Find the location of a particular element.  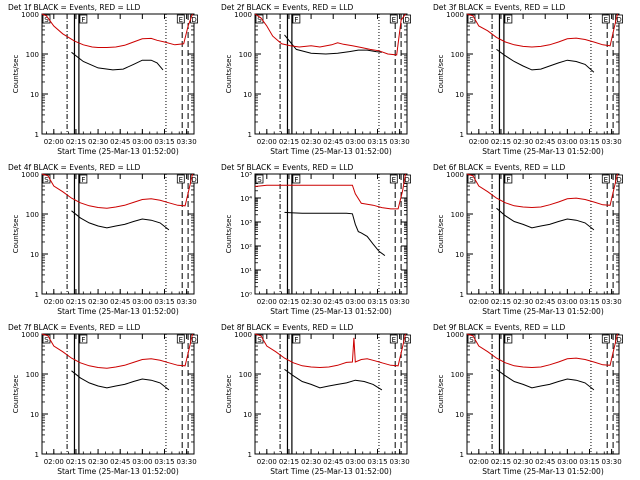

y-tick-label: 10⁴ is located at coordinates (246, 199).